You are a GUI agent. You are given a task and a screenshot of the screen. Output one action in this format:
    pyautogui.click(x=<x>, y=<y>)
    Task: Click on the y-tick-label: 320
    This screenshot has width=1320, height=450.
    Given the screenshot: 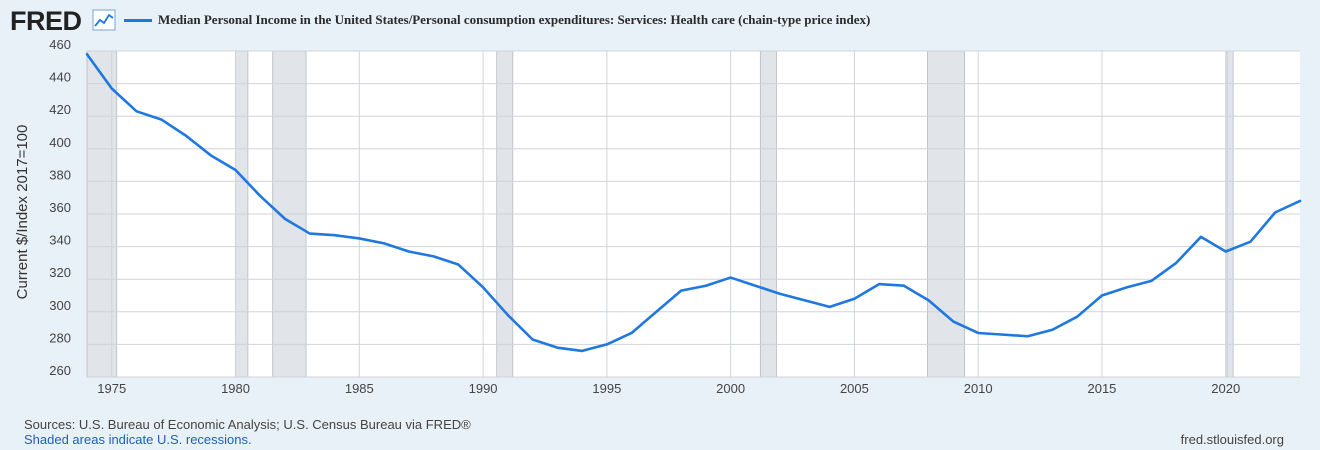 What is the action you would take?
    pyautogui.click(x=60, y=272)
    